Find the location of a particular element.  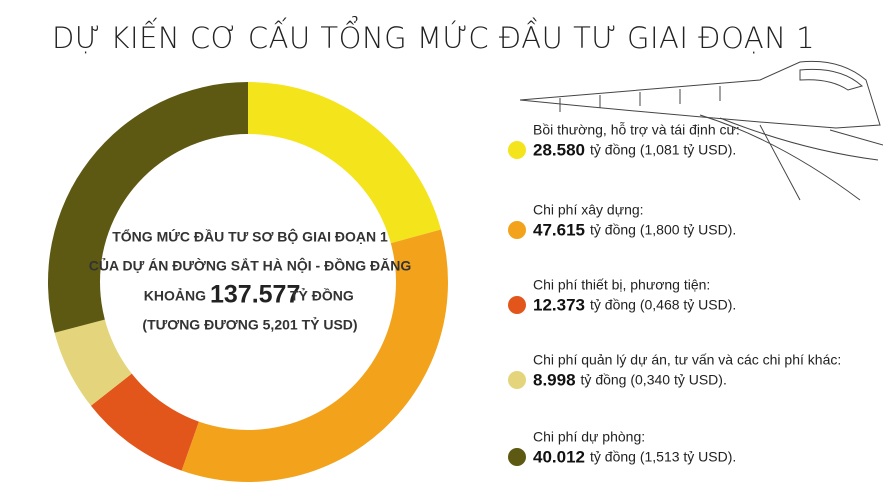

legend-detail: tỷ đồng (1,513 tỷ USD). is located at coordinates (663, 457).